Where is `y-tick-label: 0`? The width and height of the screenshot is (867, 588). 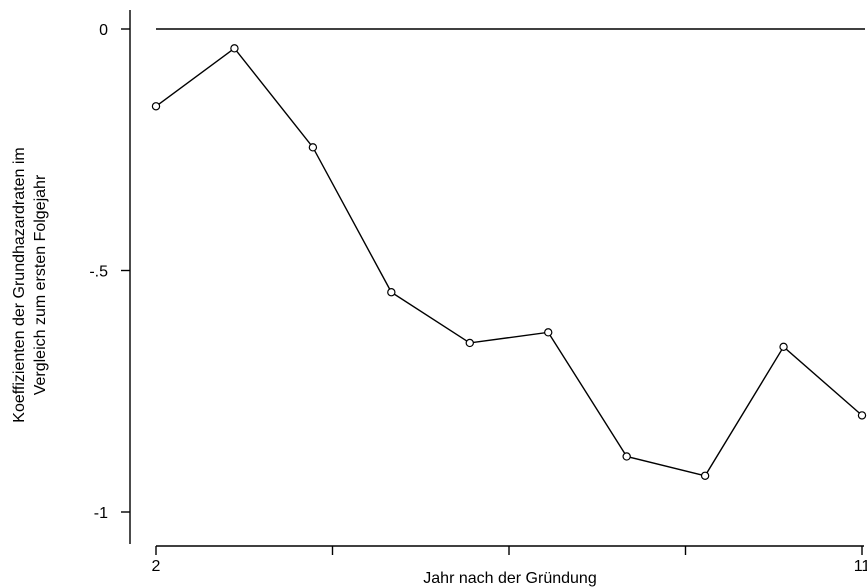
y-tick-label: 0 is located at coordinates (103, 30).